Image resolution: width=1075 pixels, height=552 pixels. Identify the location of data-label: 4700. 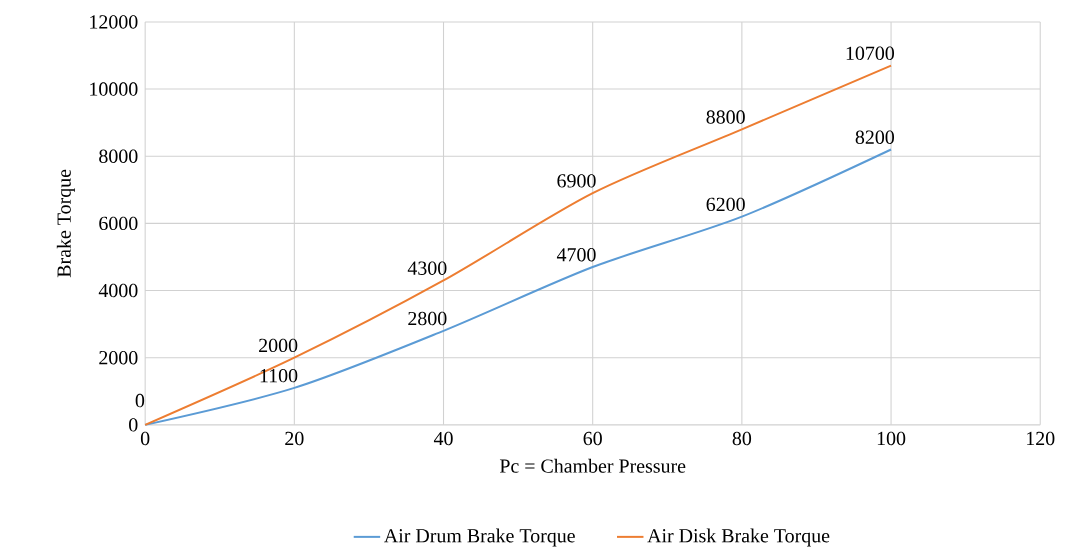
(576, 255).